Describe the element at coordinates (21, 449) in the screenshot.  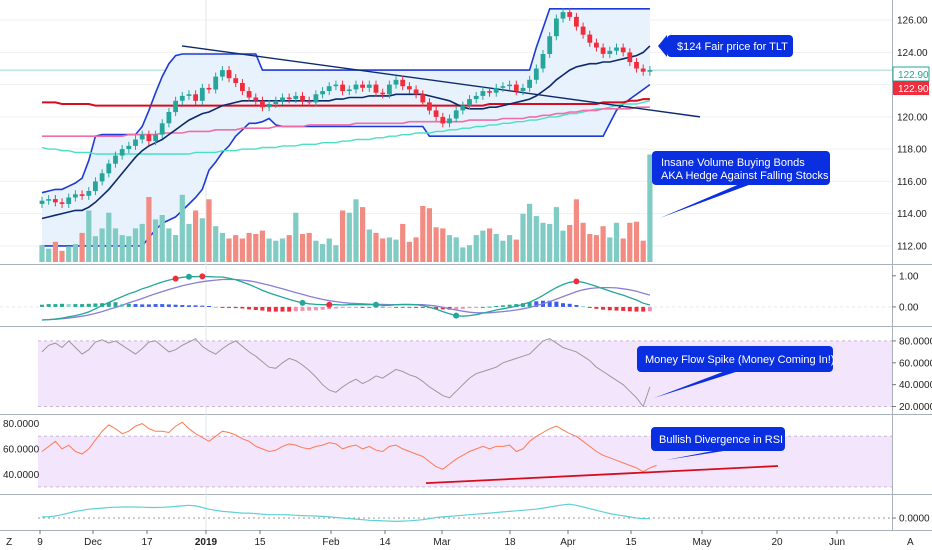
I see `rsi-left-tick-label: 60.0000` at that location.